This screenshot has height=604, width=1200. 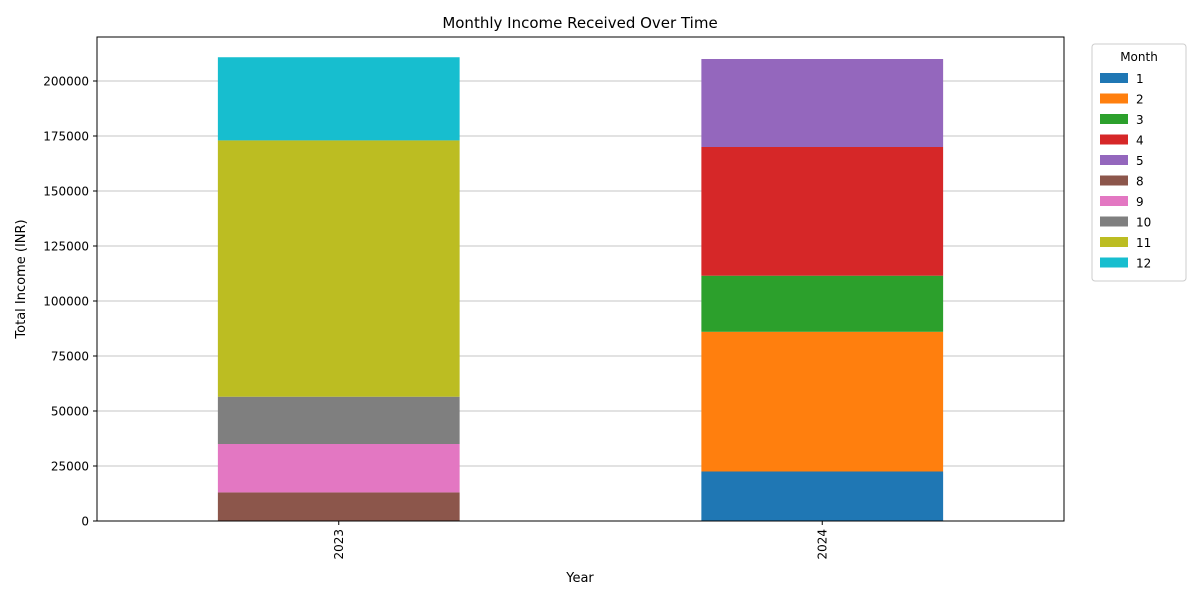 I want to click on legend-label-month-12: 12, so click(x=1143, y=264).